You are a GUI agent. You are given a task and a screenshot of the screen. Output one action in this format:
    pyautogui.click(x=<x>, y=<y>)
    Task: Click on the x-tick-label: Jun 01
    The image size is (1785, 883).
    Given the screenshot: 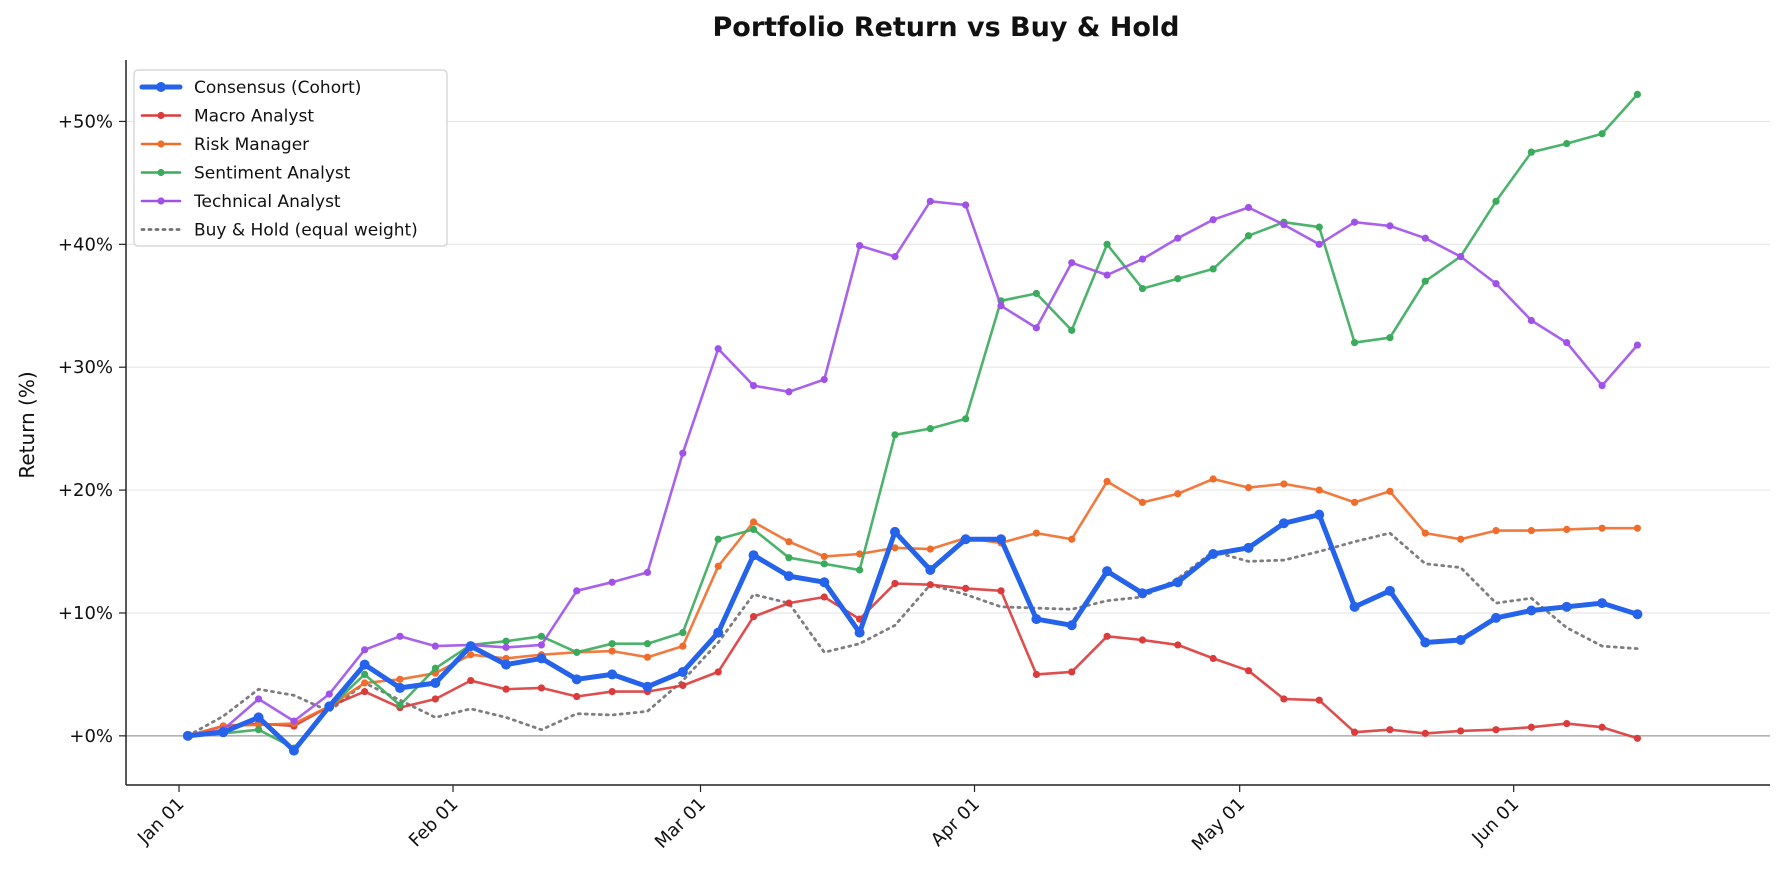 What is the action you would take?
    pyautogui.click(x=1496, y=822)
    